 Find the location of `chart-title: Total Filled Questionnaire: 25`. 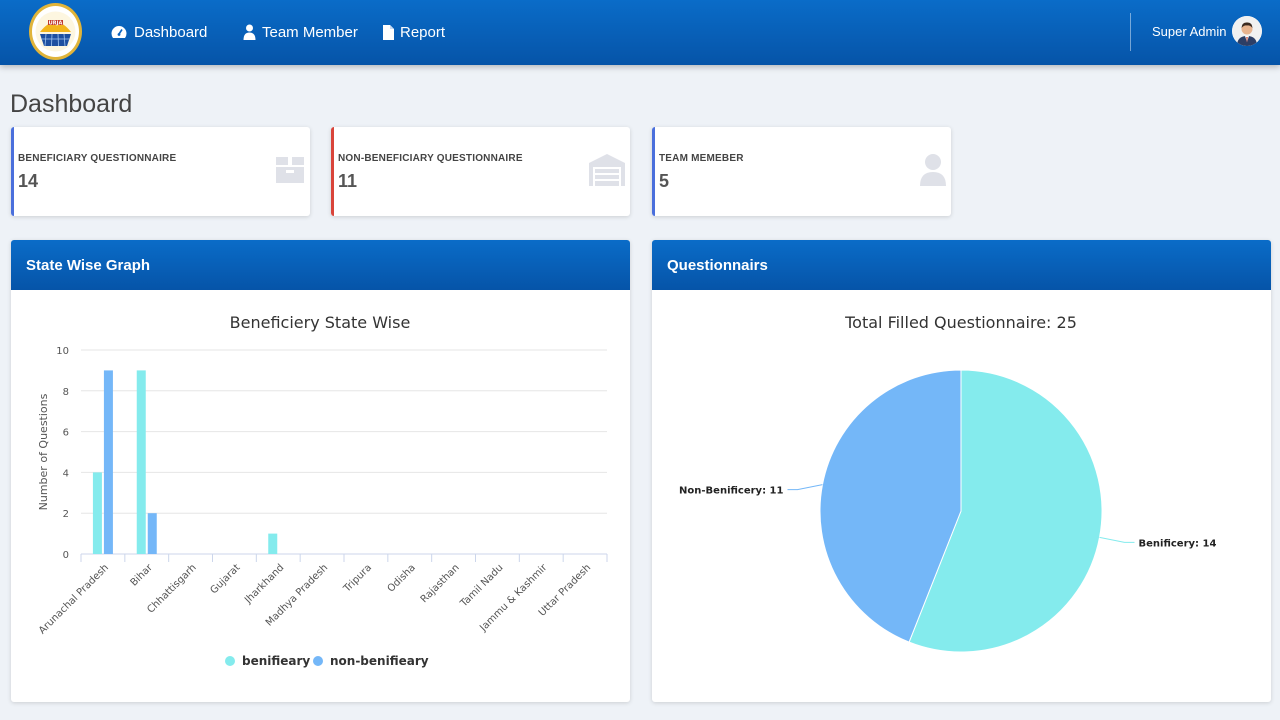

chart-title: Total Filled Questionnaire: 25 is located at coordinates (960, 322).